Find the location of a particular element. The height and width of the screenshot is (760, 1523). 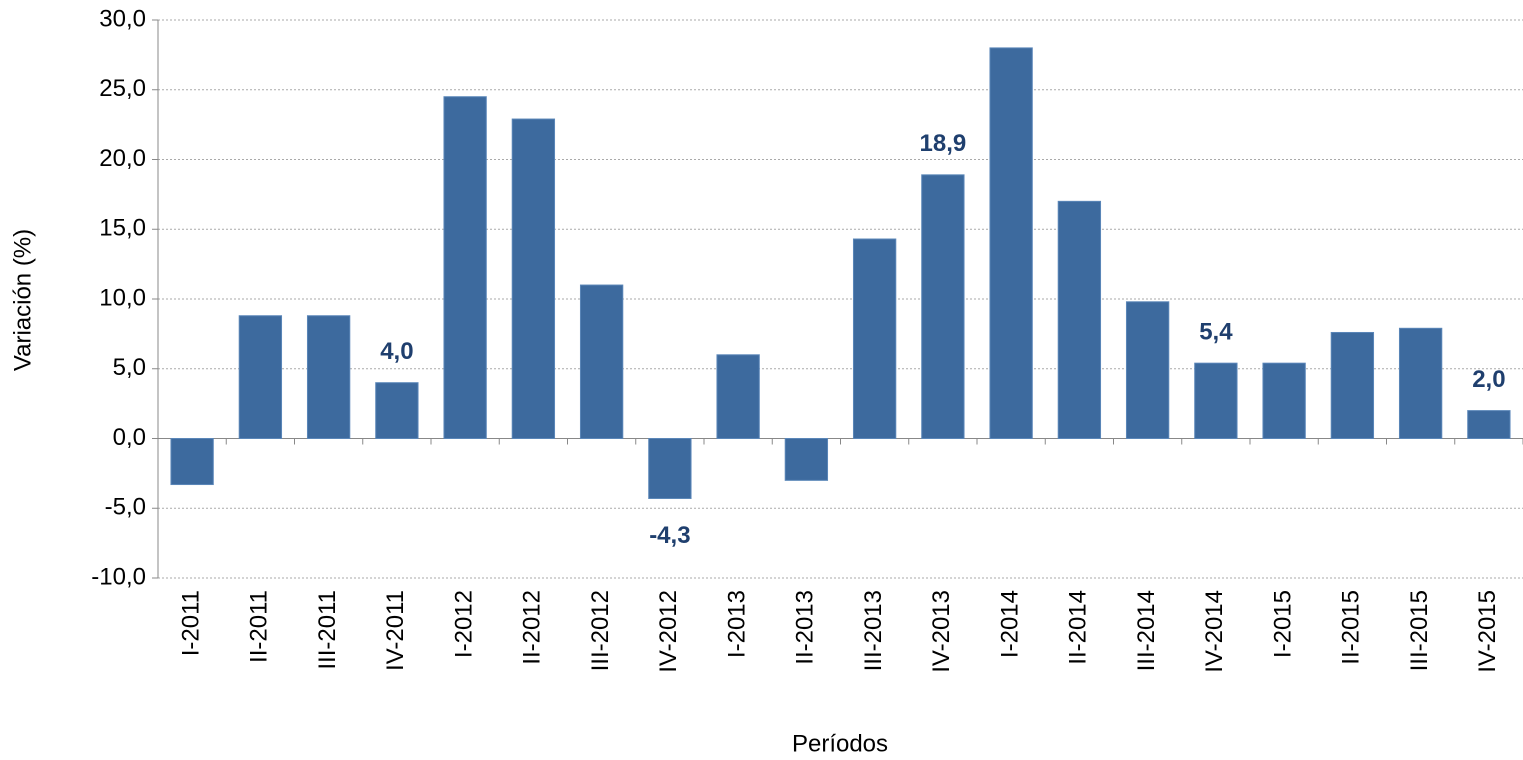

data-label: 18,9 is located at coordinates (943, 143).